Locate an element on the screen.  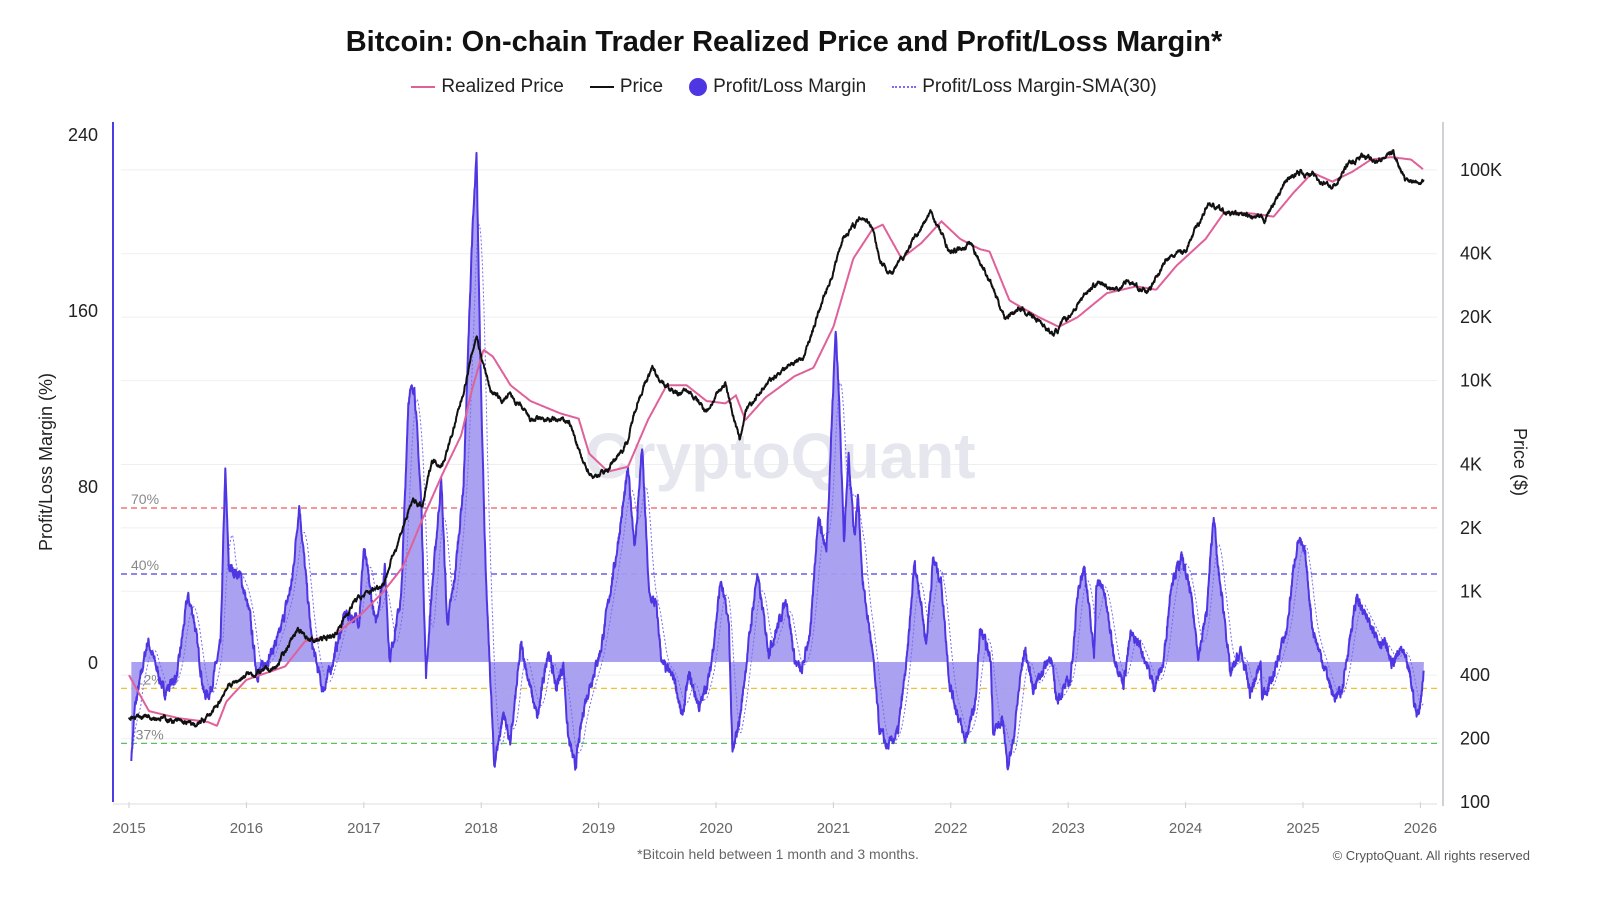
right-tick-label: 100 is located at coordinates (1475, 802).